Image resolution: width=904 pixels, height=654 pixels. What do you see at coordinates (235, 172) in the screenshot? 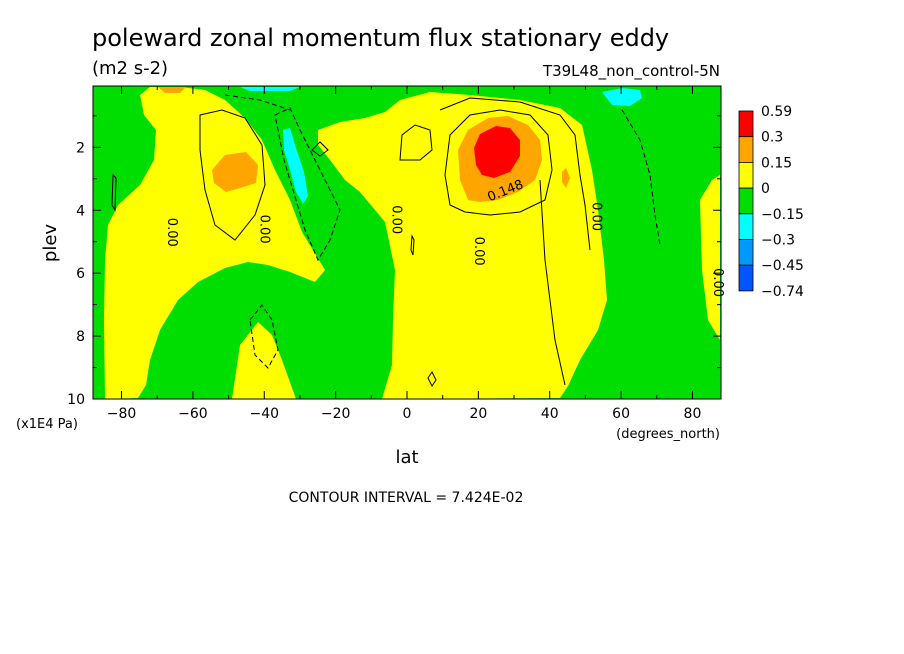
I see `orange-region-sh` at bounding box center [235, 172].